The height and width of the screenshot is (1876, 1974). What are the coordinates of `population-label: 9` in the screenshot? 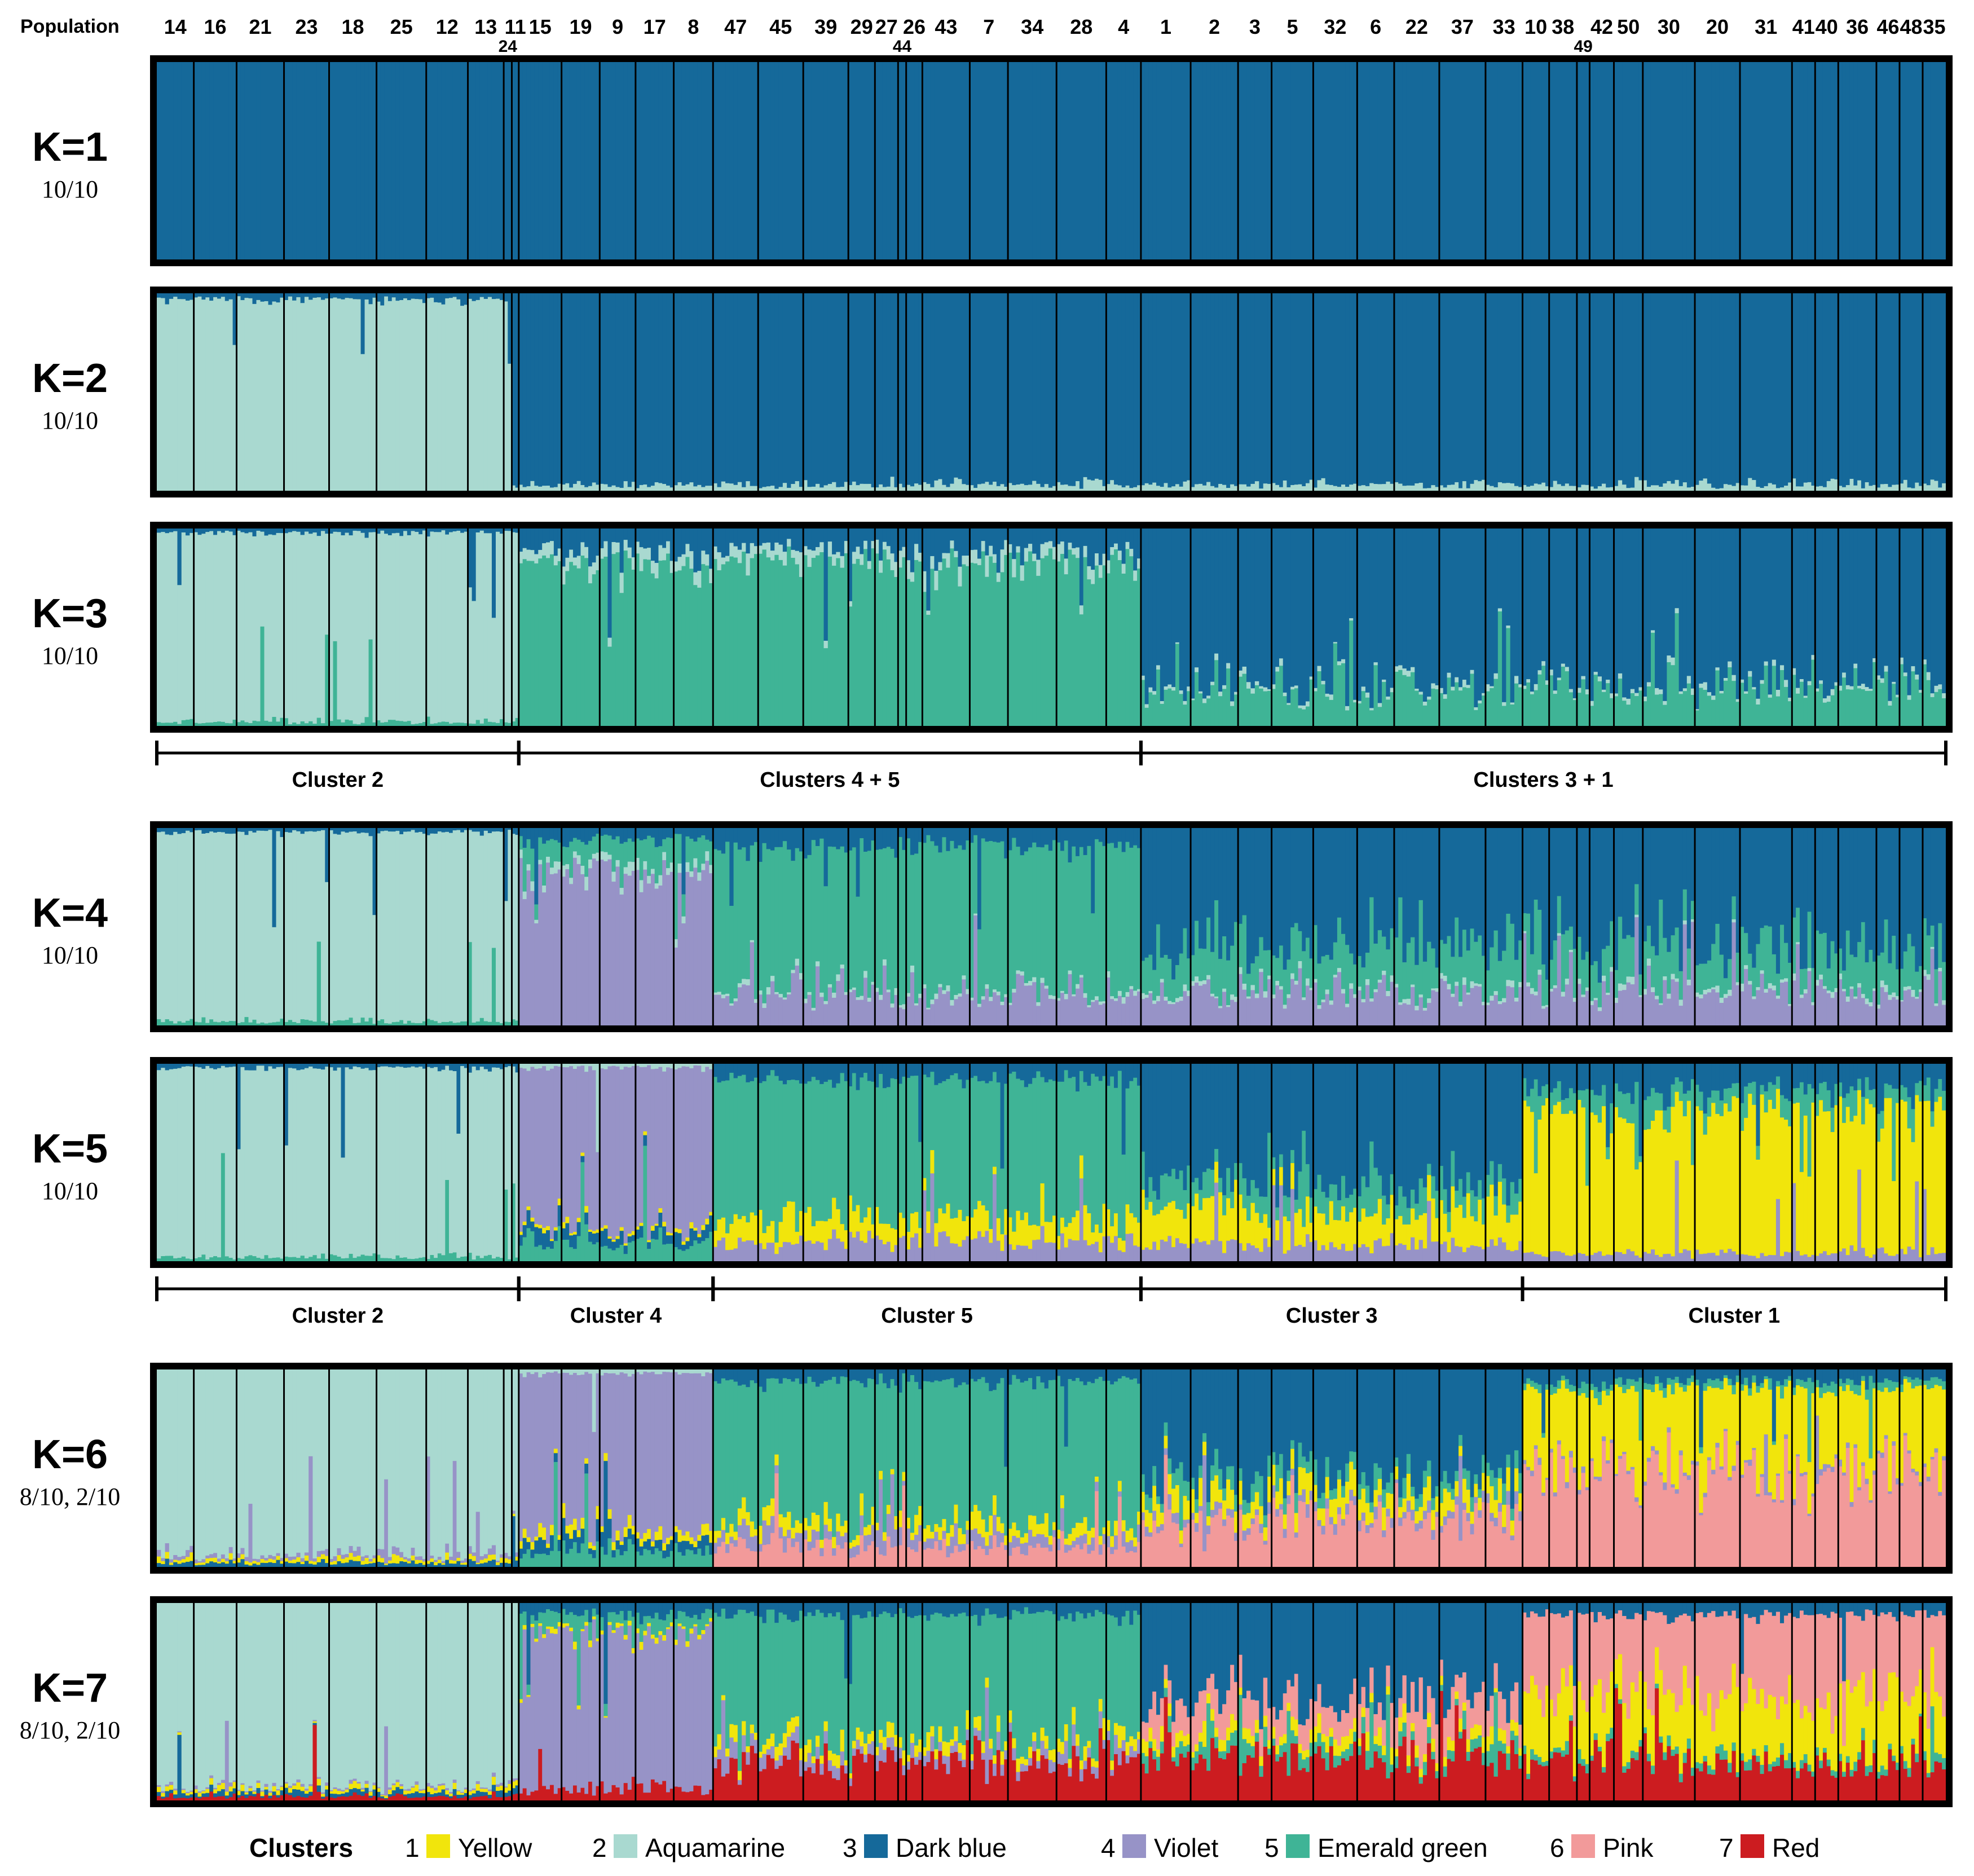 It's located at (617, 26).